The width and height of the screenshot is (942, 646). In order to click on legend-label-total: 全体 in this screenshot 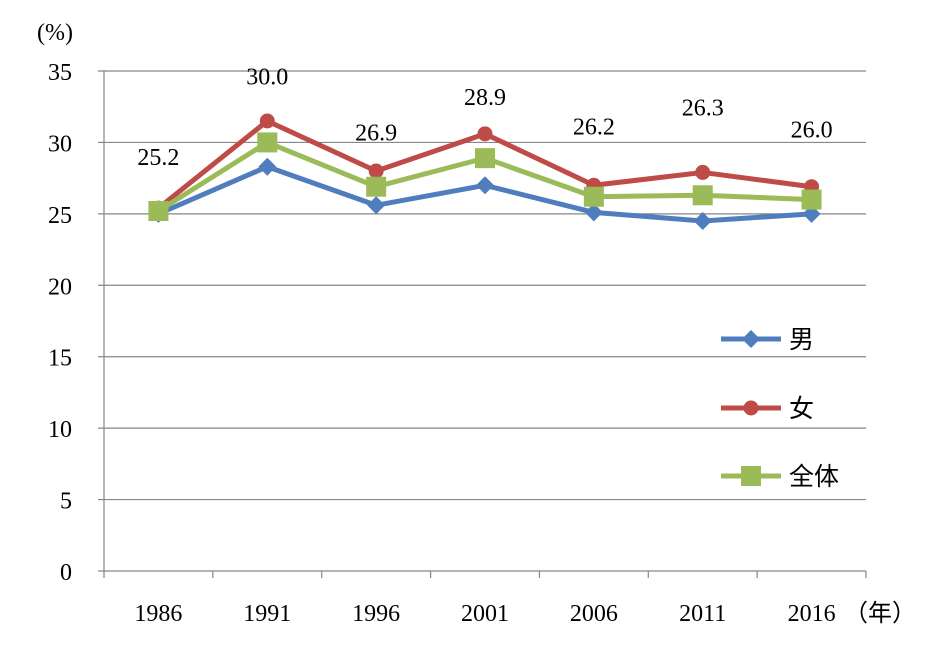, I will do `click(814, 476)`.